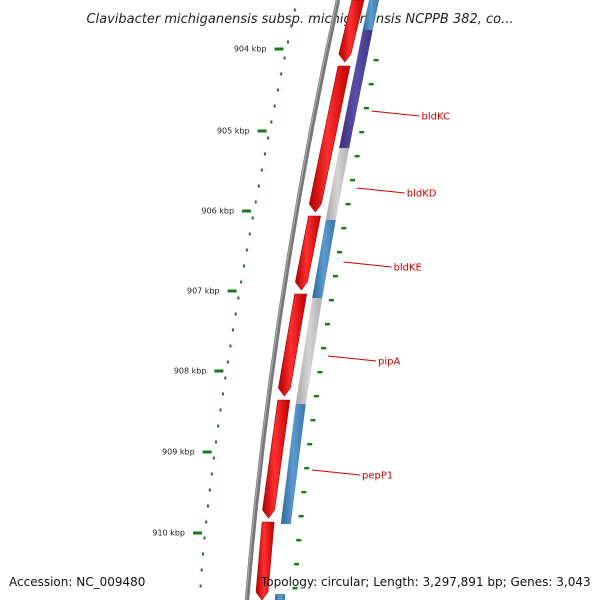 The image size is (600, 600). Describe the element at coordinates (77, 582) in the screenshot. I see `accession-text: Accession: NC_009480` at that location.